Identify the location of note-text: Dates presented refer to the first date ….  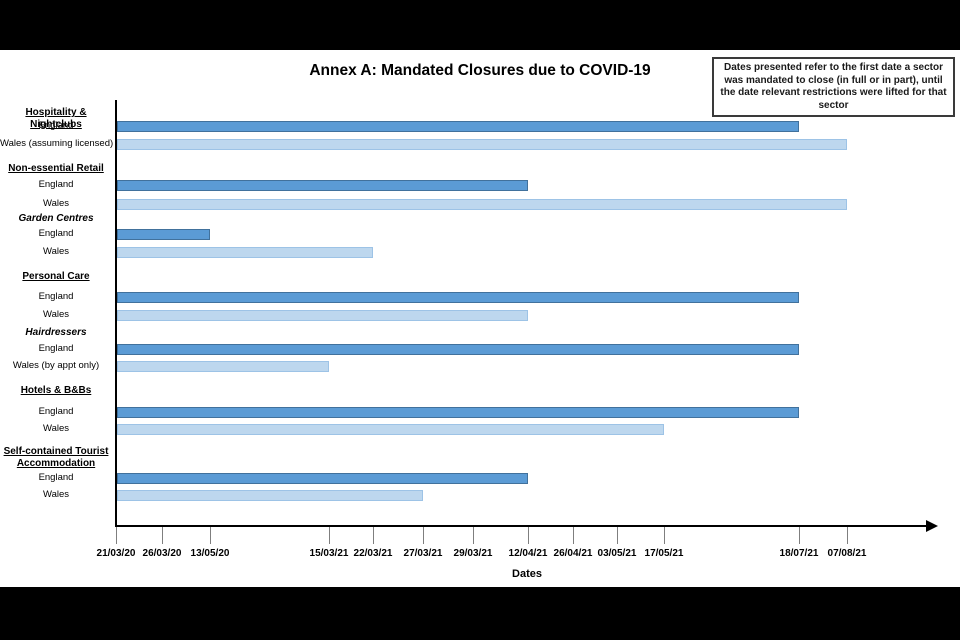
(833, 86).